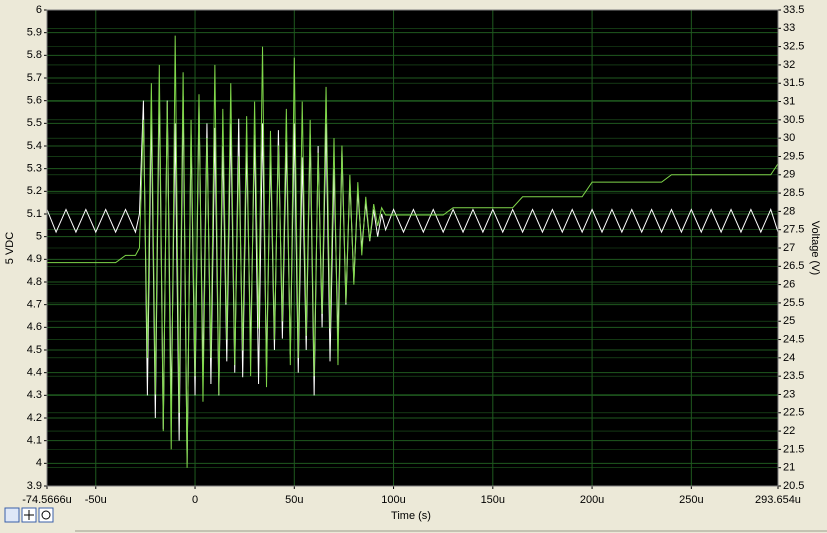 The height and width of the screenshot is (533, 827). What do you see at coordinates (96, 500) in the screenshot?
I see `x-tick-label: -50u` at bounding box center [96, 500].